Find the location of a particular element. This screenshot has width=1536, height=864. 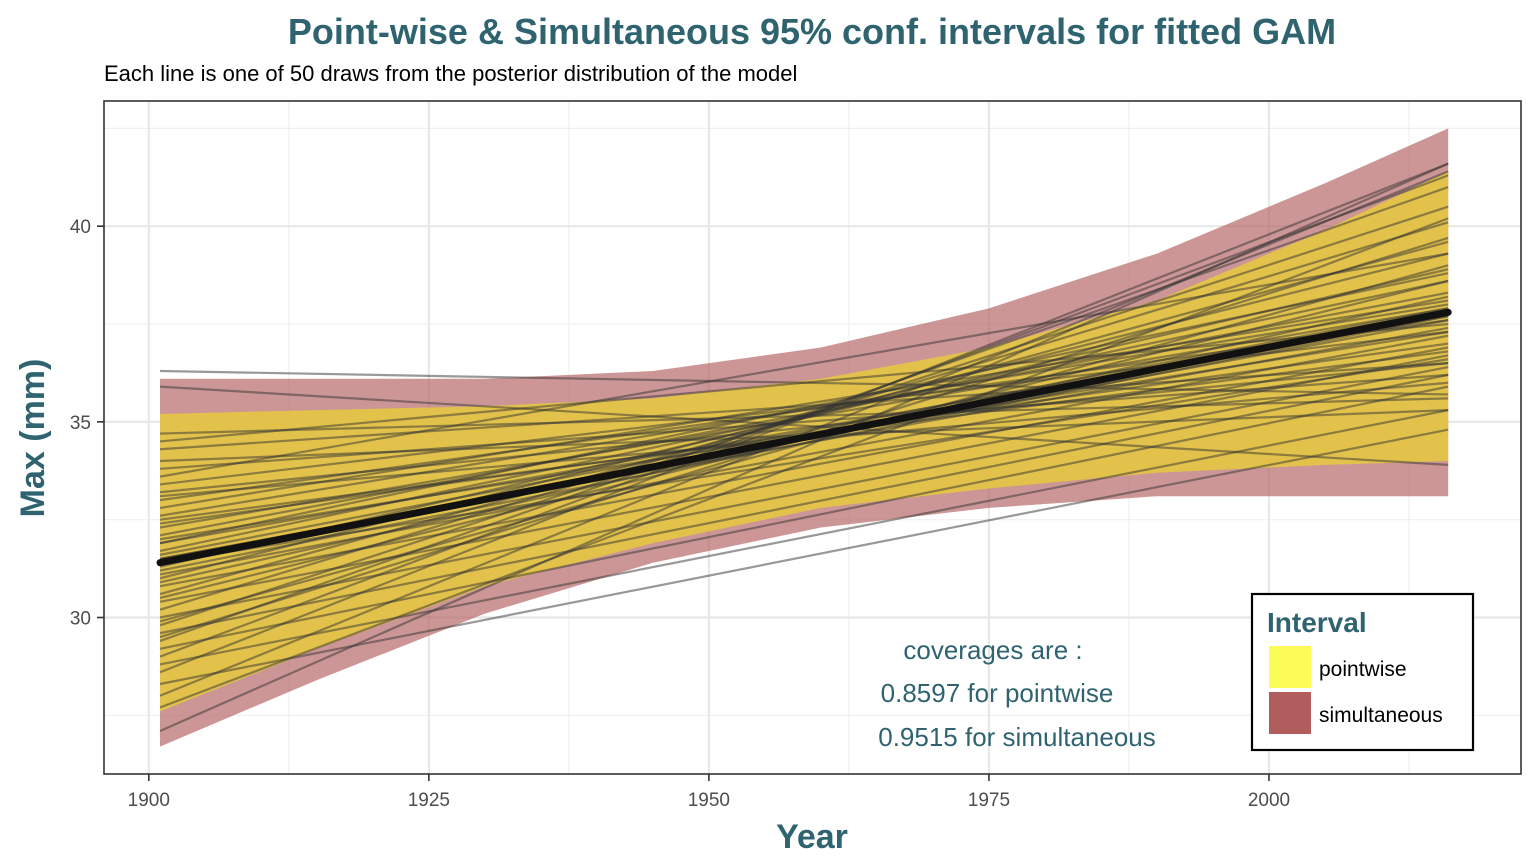

legend-label-pointwise: pointwise is located at coordinates (1363, 669).